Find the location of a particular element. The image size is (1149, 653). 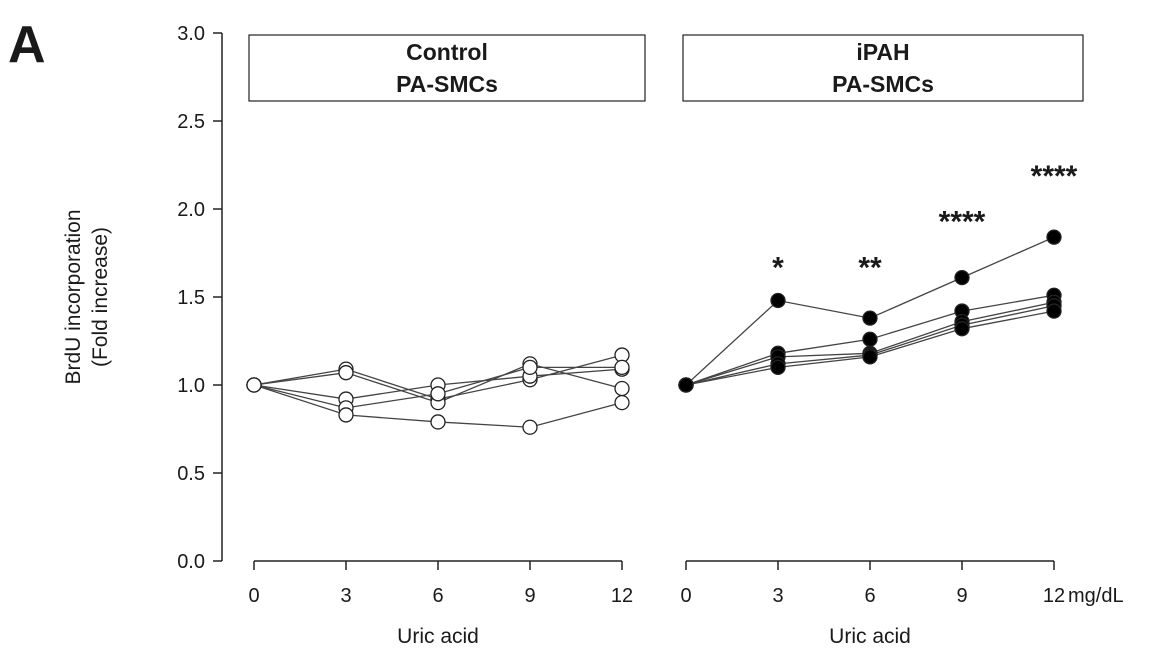

x-unit-label: mg/dL is located at coordinates (1096, 596).